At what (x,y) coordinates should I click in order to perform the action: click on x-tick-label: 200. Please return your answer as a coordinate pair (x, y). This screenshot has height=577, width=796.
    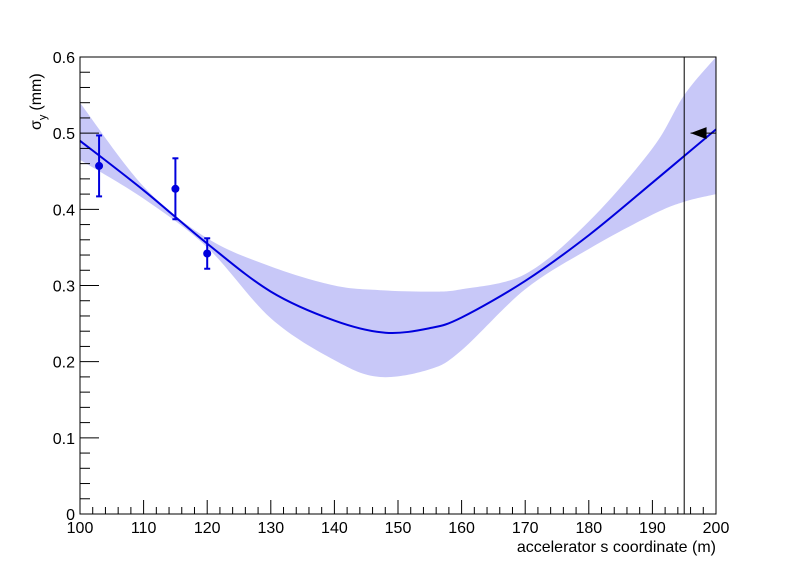
    Looking at the image, I should click on (716, 528).